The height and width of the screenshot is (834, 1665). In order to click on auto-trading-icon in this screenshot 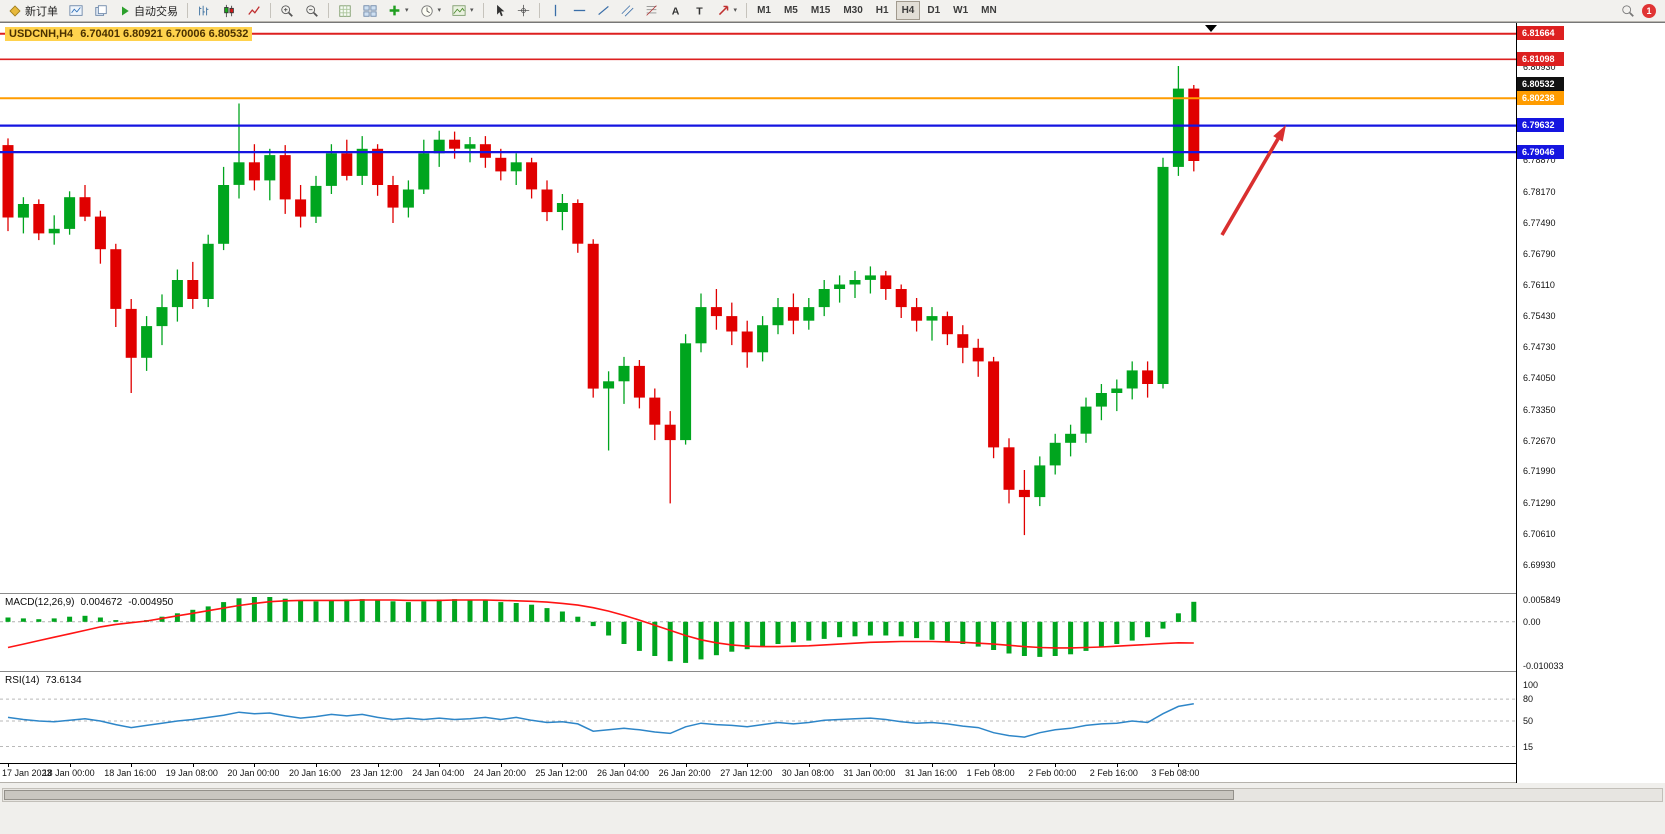, I will do `click(125, 11)`.